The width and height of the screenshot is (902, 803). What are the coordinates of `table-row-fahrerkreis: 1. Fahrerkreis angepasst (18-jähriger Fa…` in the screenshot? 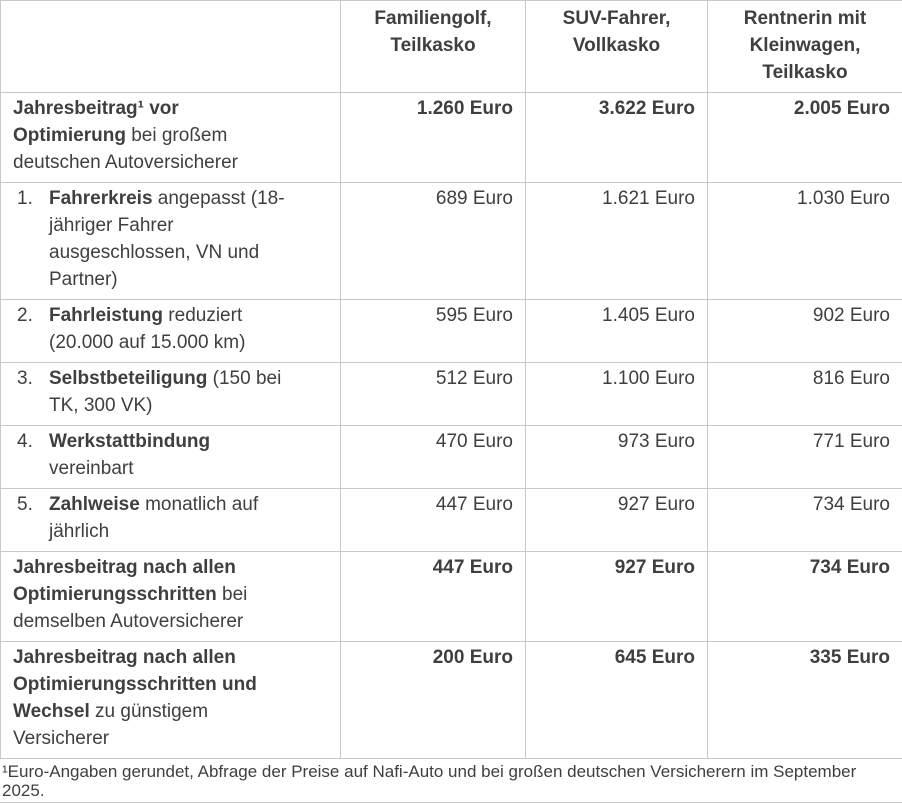 It's located at (451, 241).